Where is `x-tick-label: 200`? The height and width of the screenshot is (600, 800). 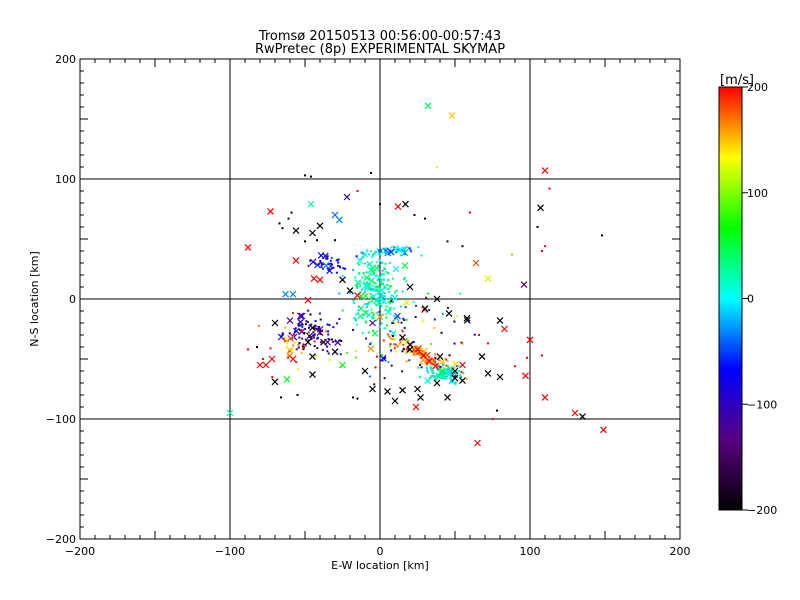 x-tick-label: 200 is located at coordinates (680, 551).